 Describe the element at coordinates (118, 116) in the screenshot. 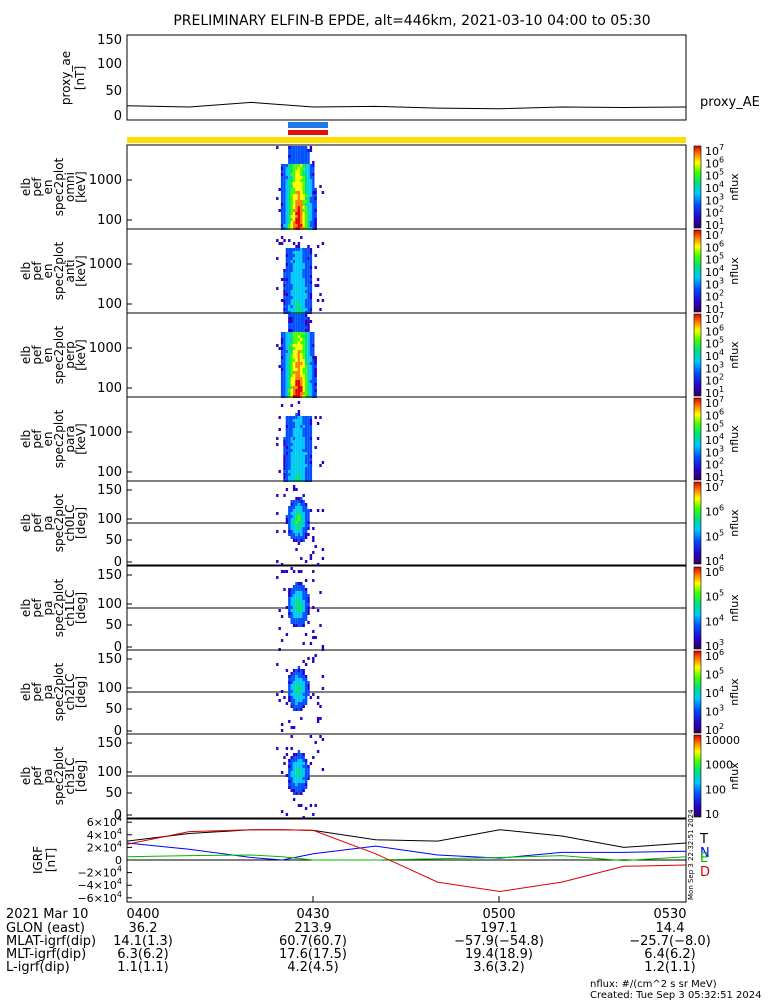

I see `proxy-ae-ytick-0: 0` at that location.